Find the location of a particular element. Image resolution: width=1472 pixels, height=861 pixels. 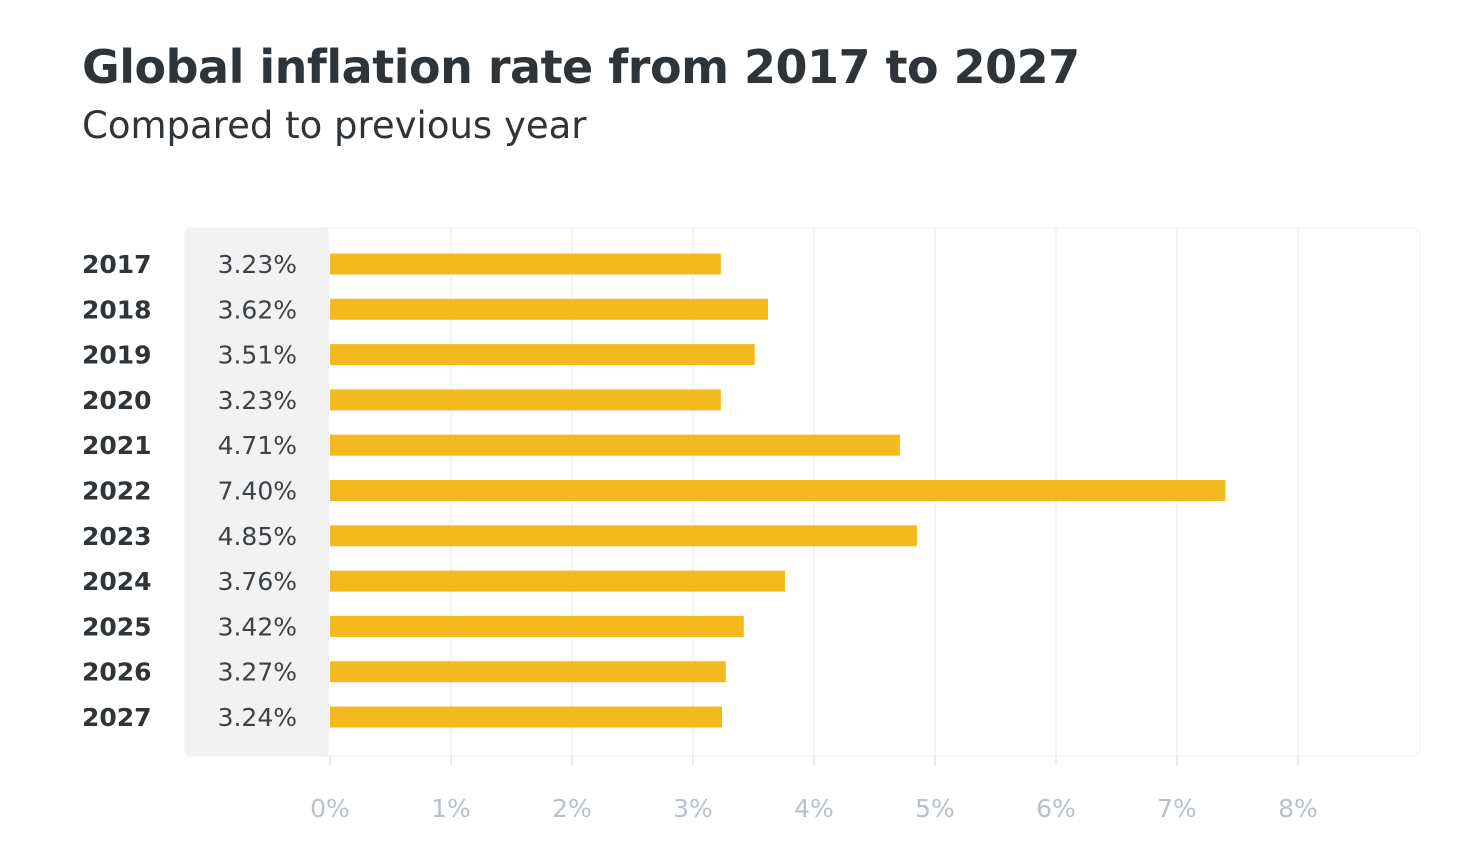

x-tick-label: 3% is located at coordinates (693, 808).